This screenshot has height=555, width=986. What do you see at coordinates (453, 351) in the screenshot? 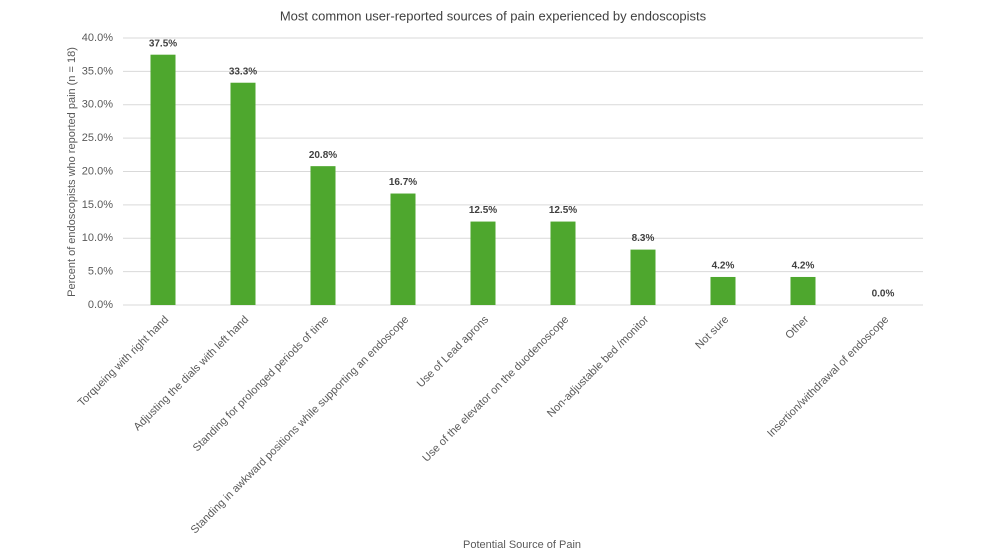
I see `x-tick-label: Use of Lead aprons` at bounding box center [453, 351].